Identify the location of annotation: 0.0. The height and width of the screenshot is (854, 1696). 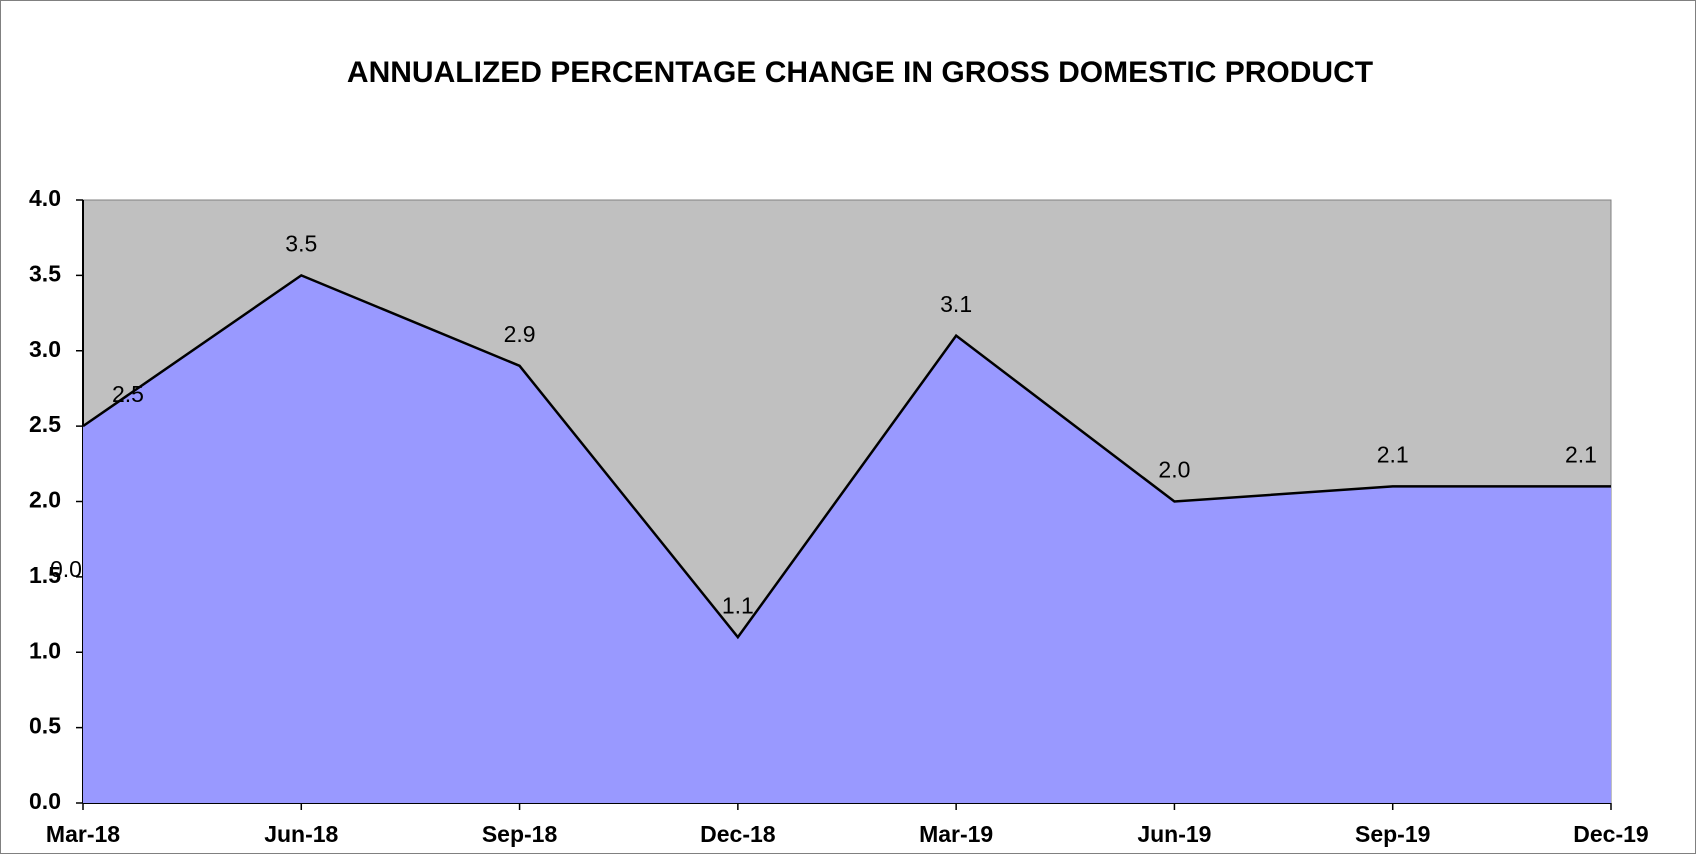
(66, 569).